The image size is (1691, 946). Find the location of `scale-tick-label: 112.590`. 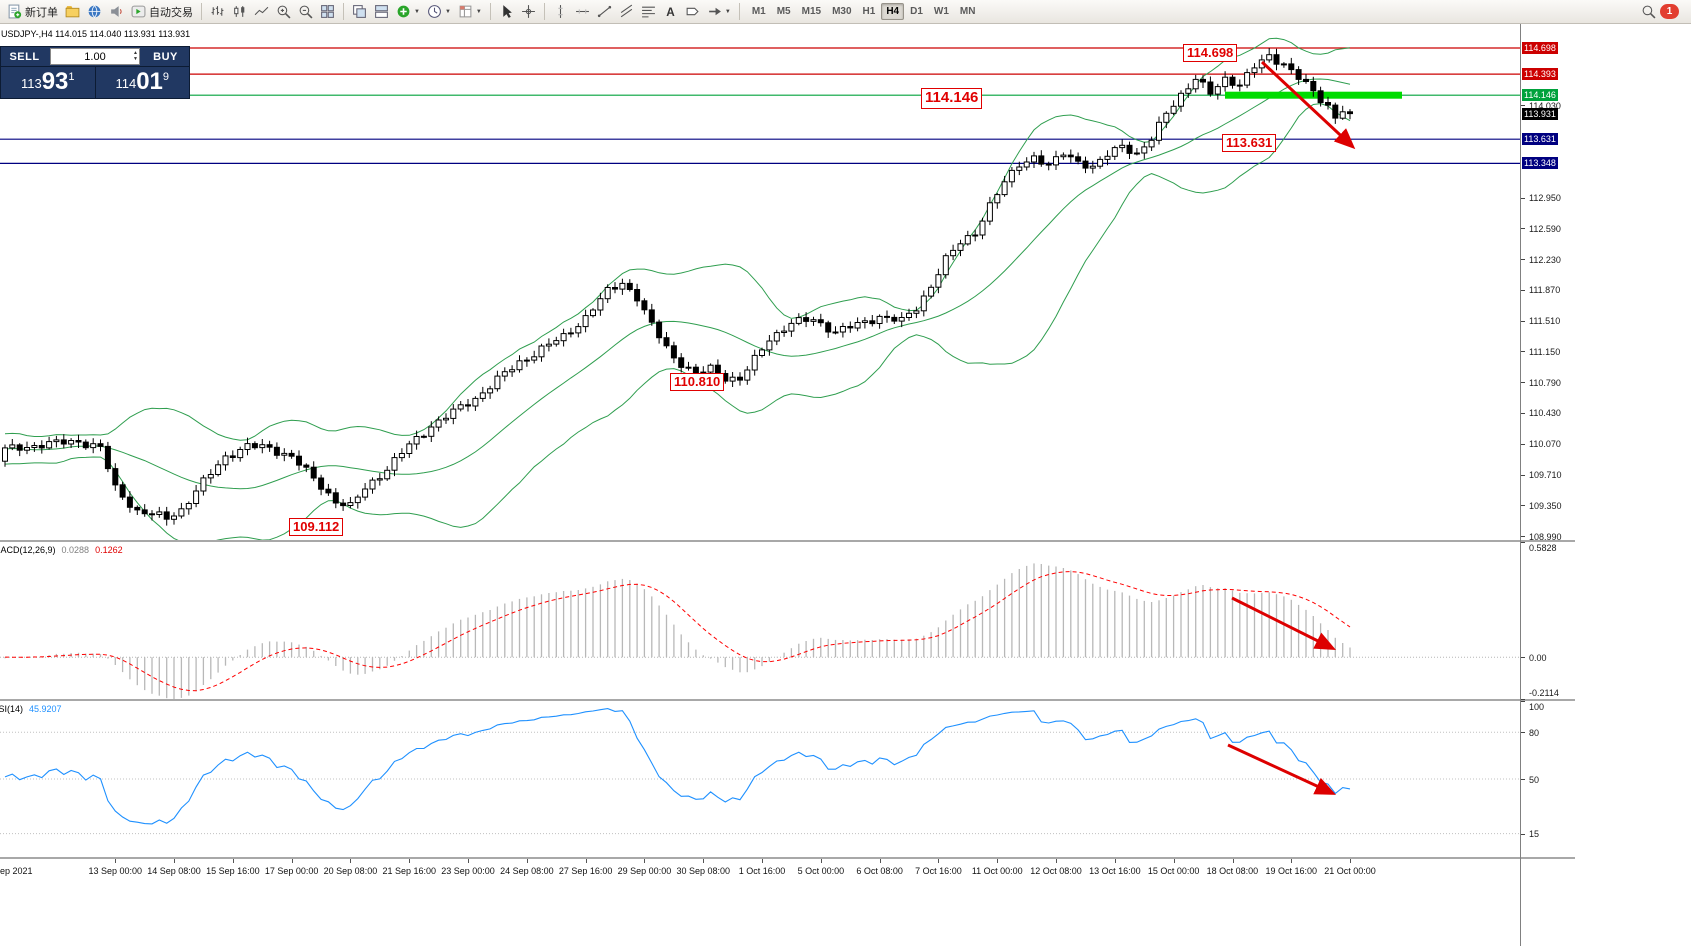

scale-tick-label: 112.590 is located at coordinates (1545, 228).